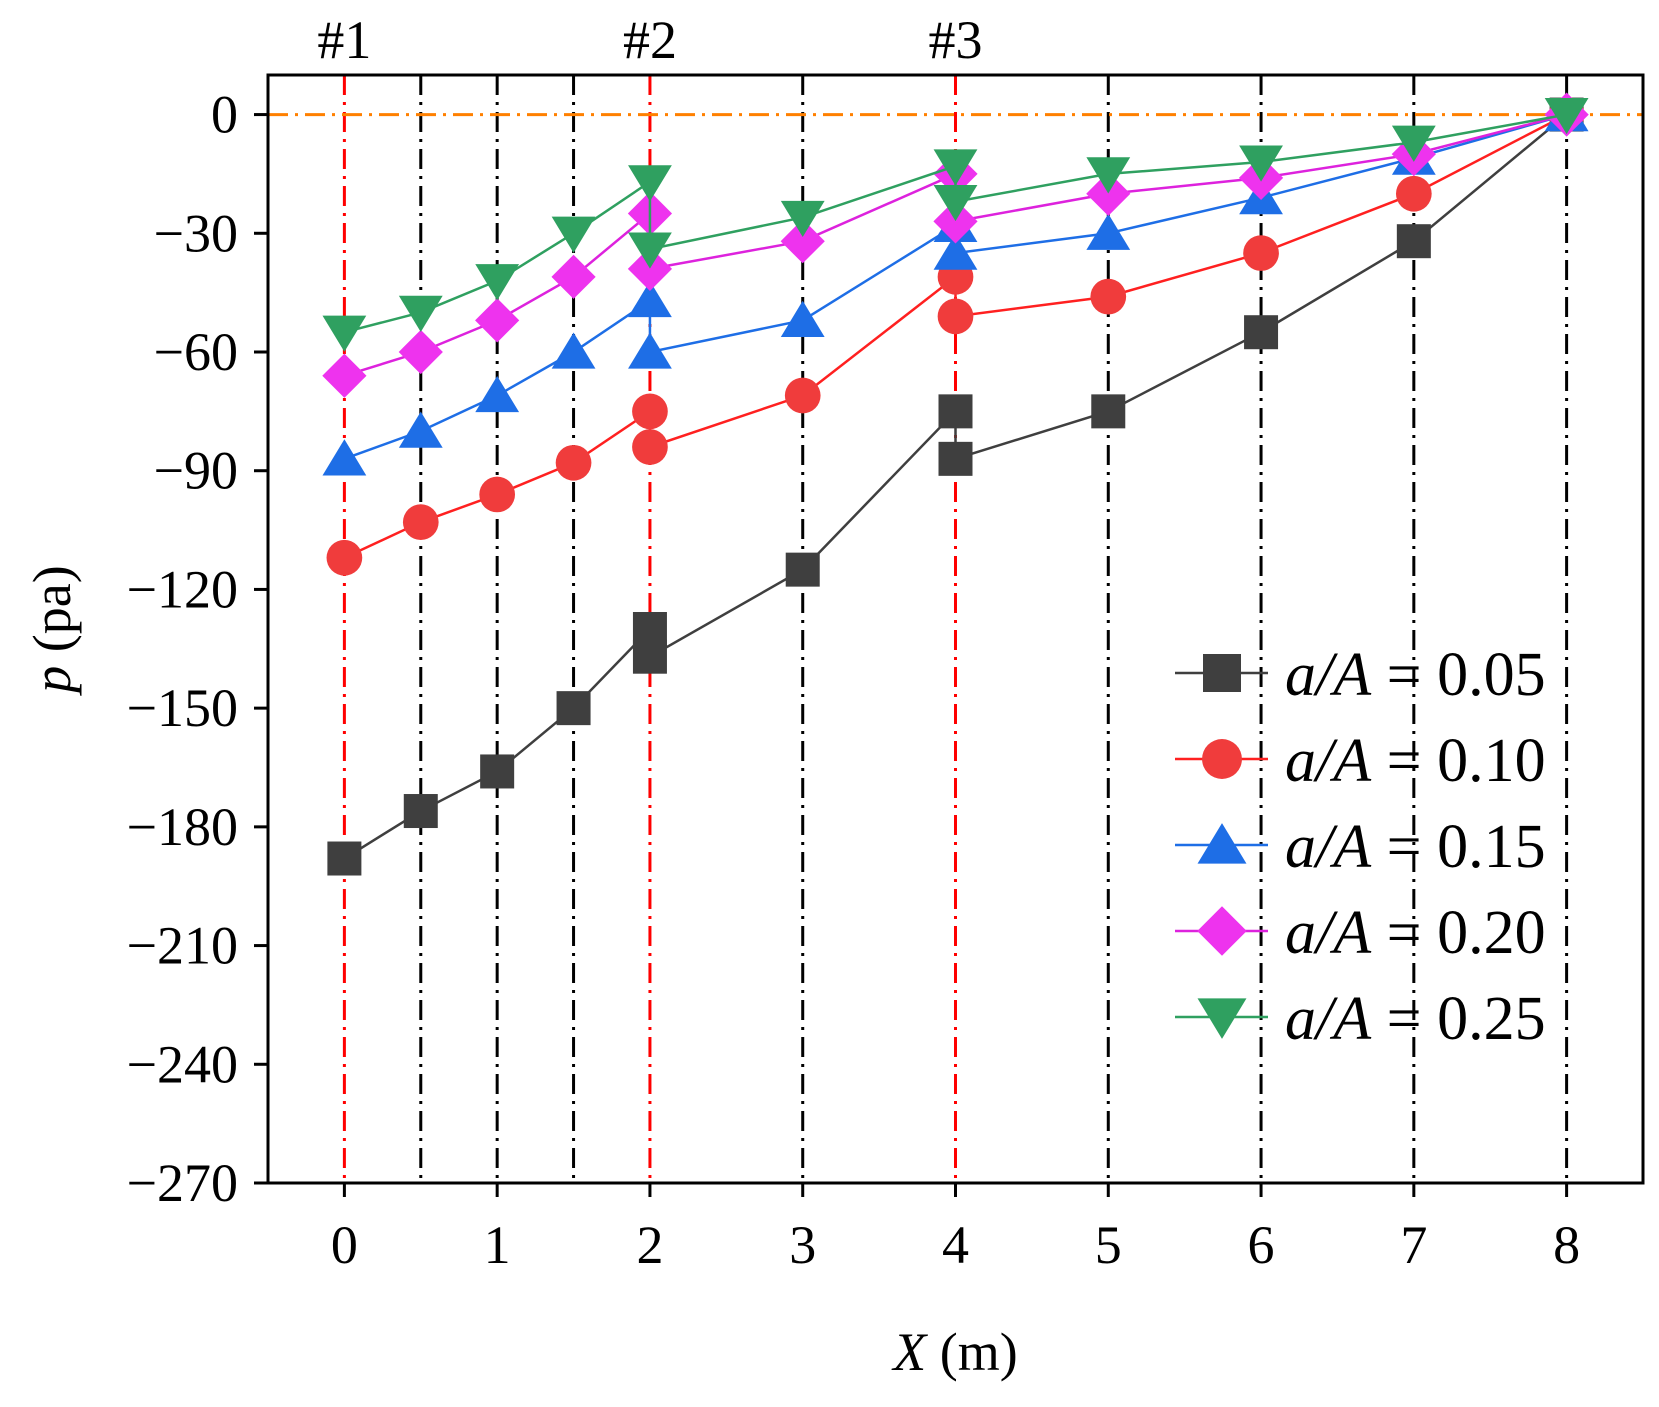  What do you see at coordinates (1413, 1245) in the screenshot?
I see `x-tick-label: 7` at bounding box center [1413, 1245].